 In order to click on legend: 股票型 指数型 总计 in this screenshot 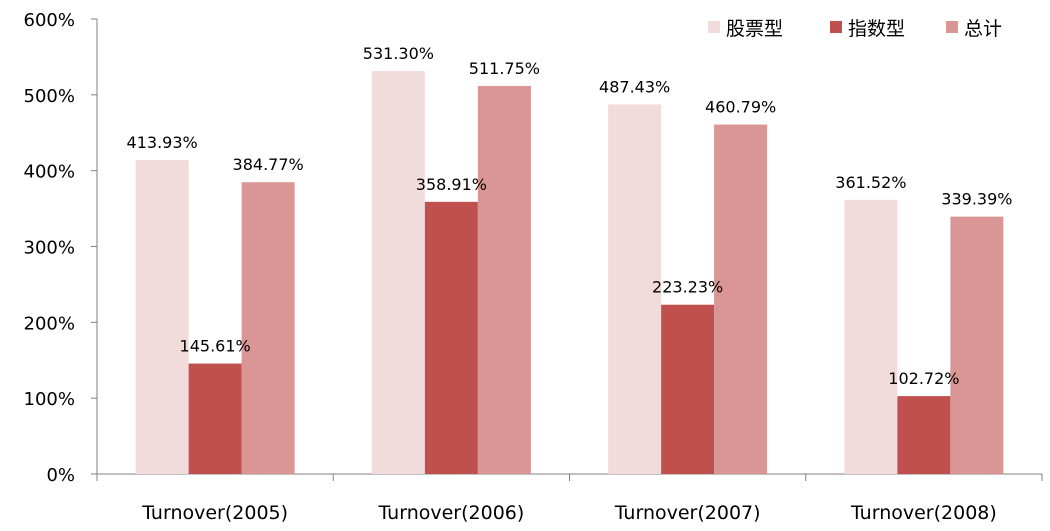, I will do `click(855, 29)`.